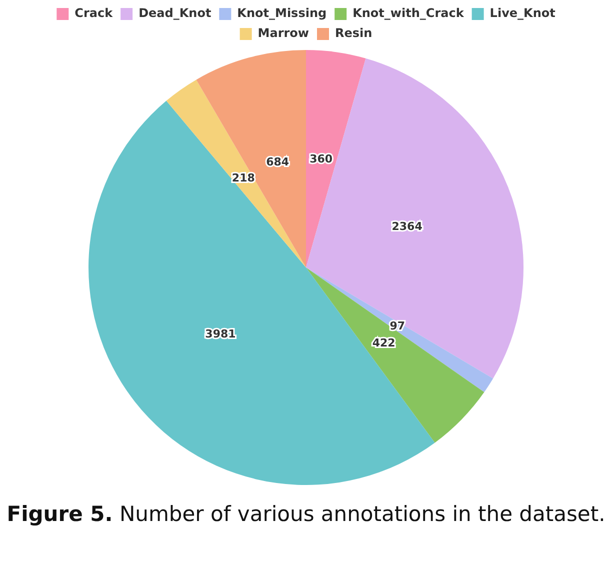 Image resolution: width=612 pixels, height=566 pixels. What do you see at coordinates (306, 514) in the screenshot?
I see `caption: Figure 5. Number of various annotations in the dataset.` at bounding box center [306, 514].